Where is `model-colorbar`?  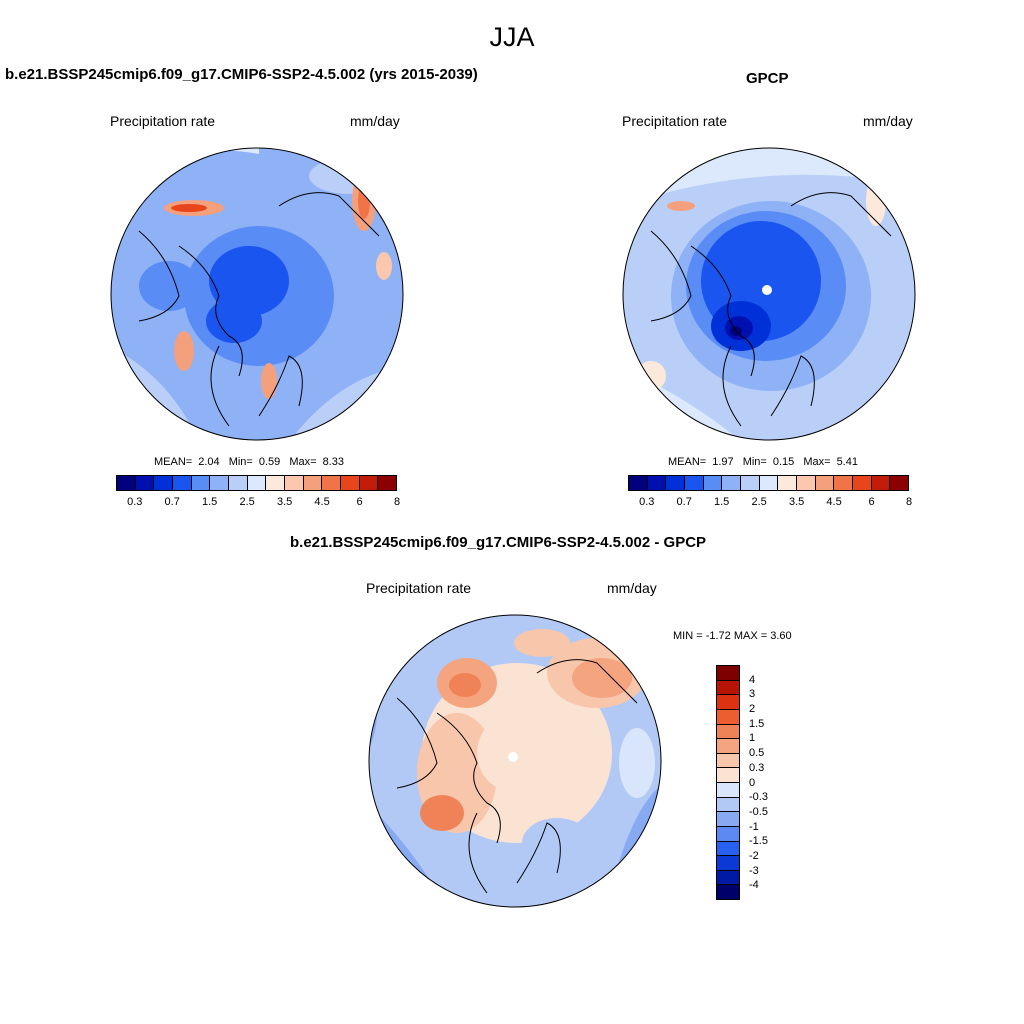 model-colorbar is located at coordinates (256, 483).